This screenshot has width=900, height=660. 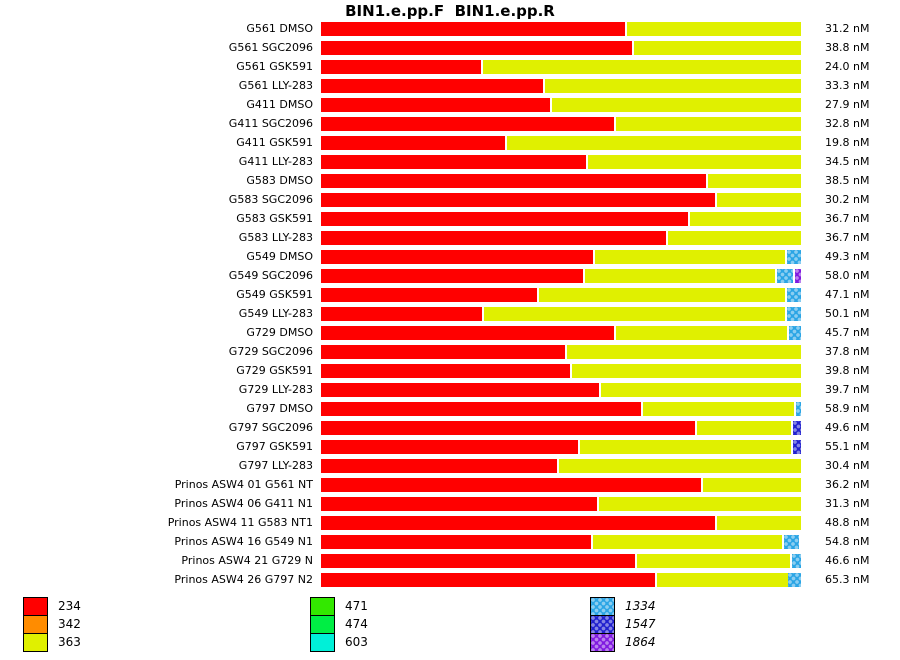 What do you see at coordinates (52, 606) in the screenshot?
I see `legend-item-234: 234` at bounding box center [52, 606].